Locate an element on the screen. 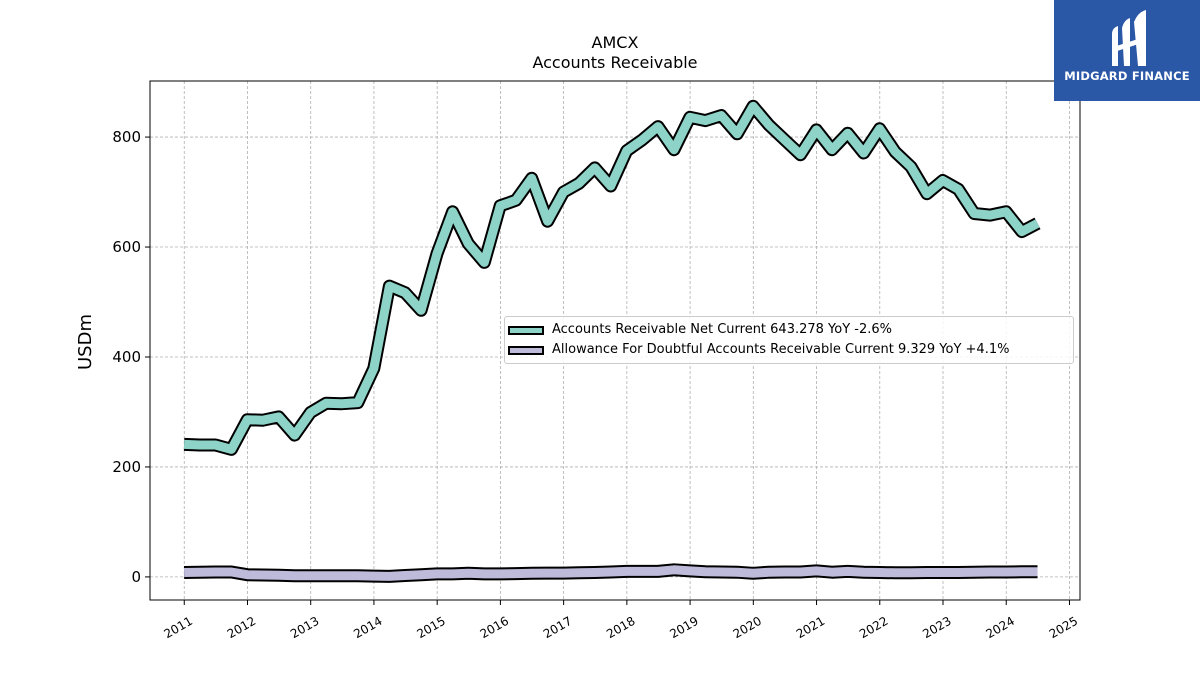 The image size is (1200, 675). x-tick-label: 2017 is located at coordinates (557, 627).